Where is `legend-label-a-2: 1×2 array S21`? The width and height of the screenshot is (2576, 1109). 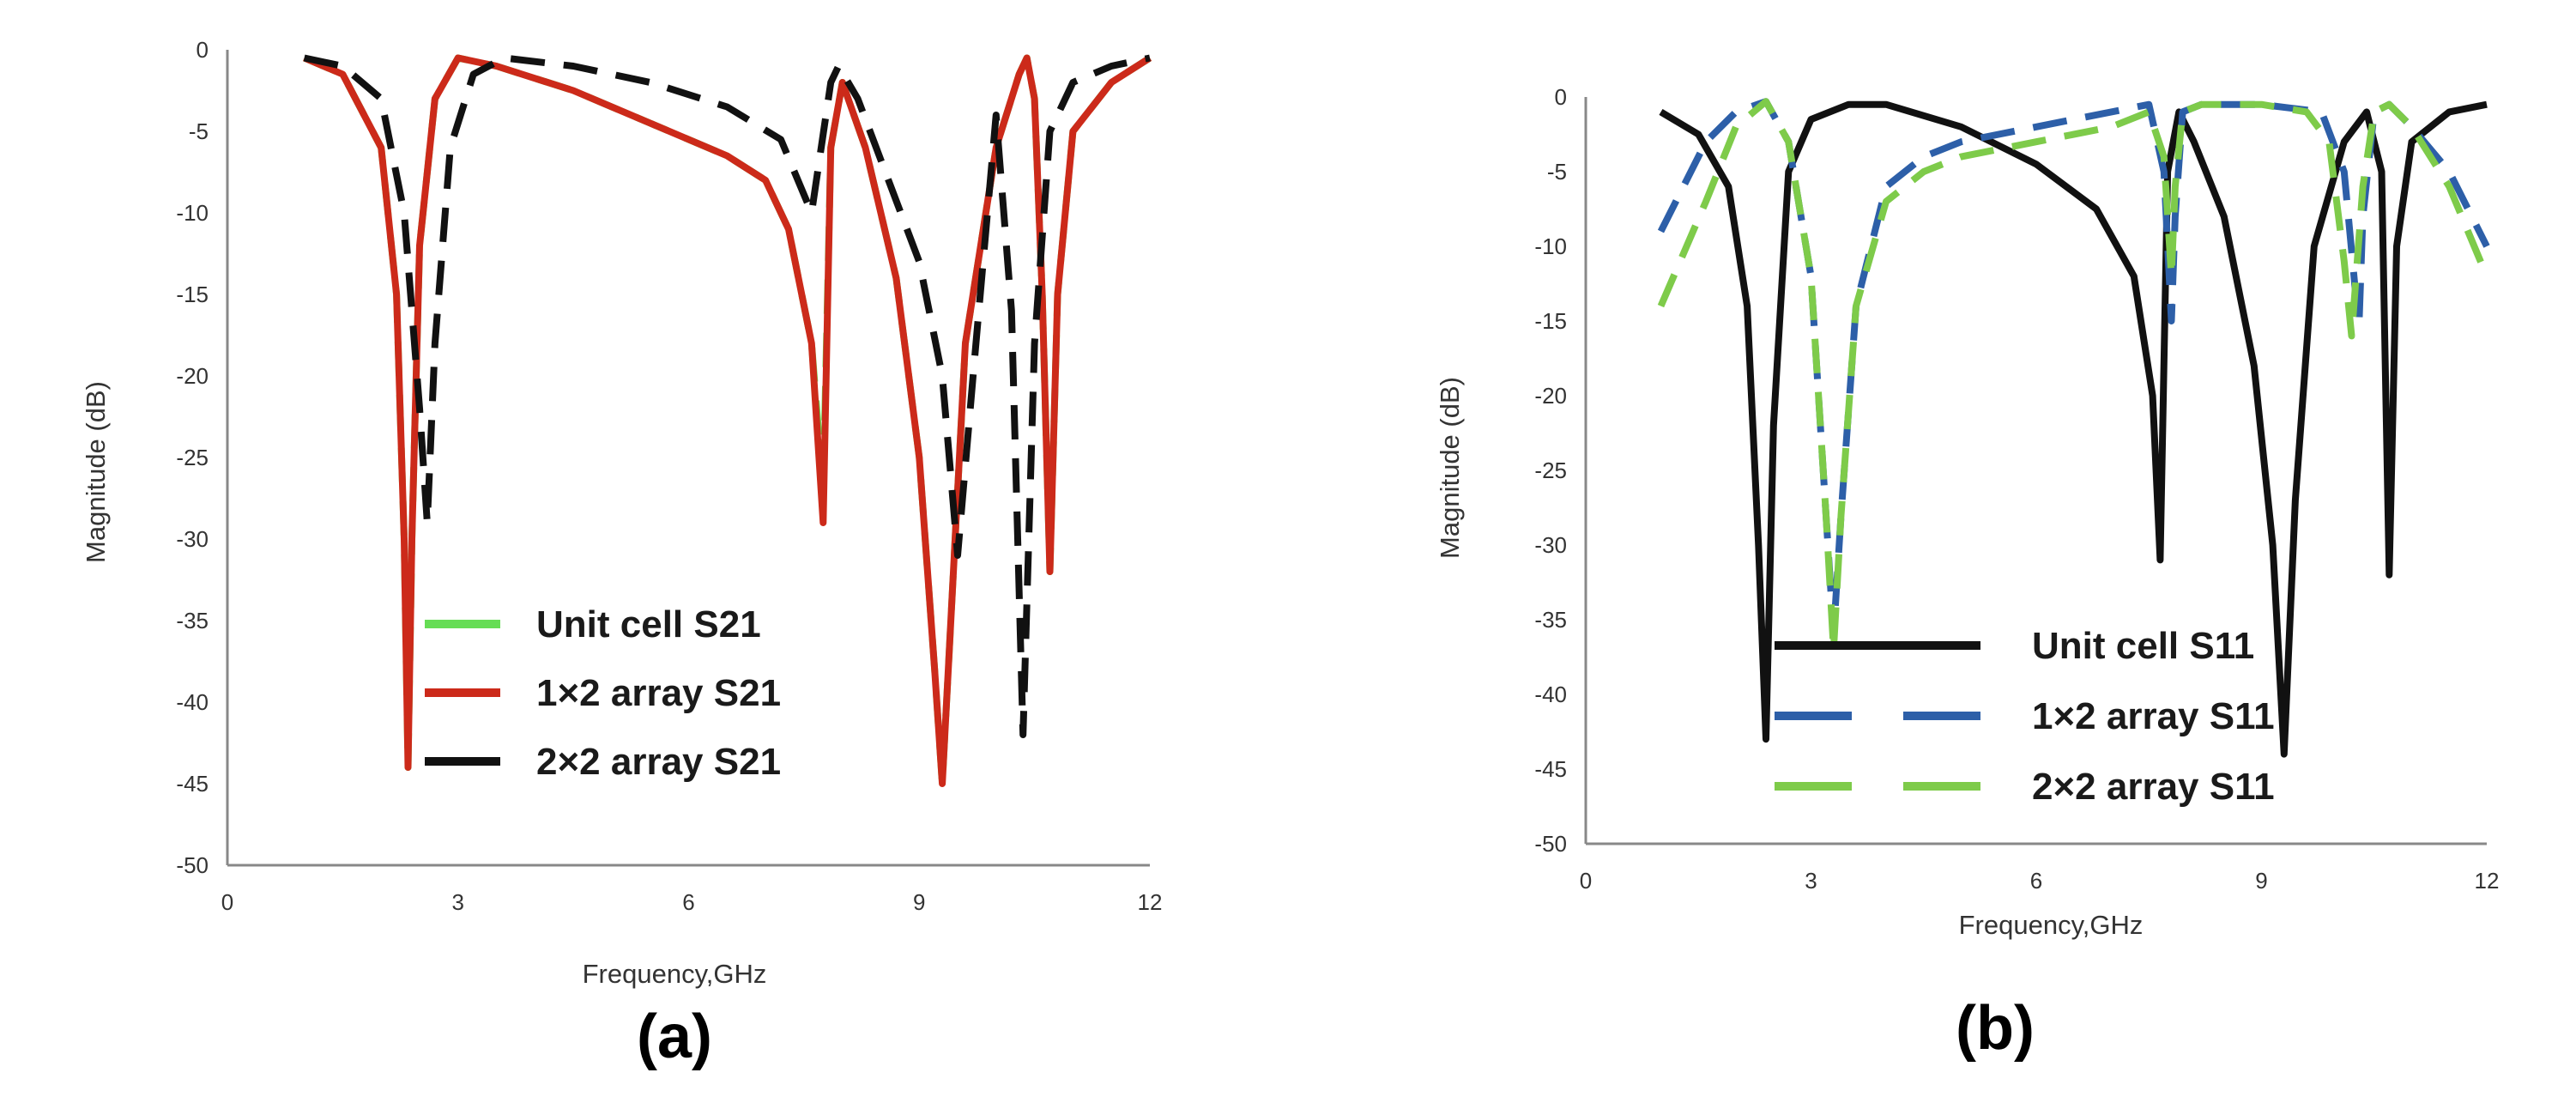 legend-label-a-2: 1×2 array S21 is located at coordinates (658, 693).